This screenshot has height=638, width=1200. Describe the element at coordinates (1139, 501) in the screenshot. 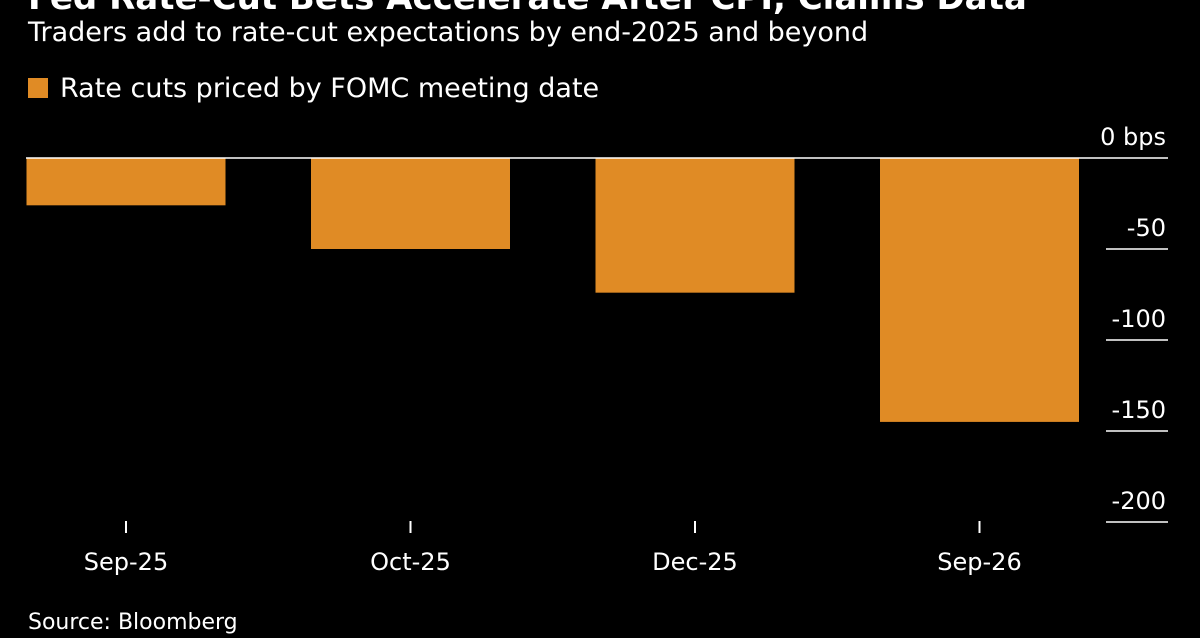

I see `y-tick-label: -200` at that location.